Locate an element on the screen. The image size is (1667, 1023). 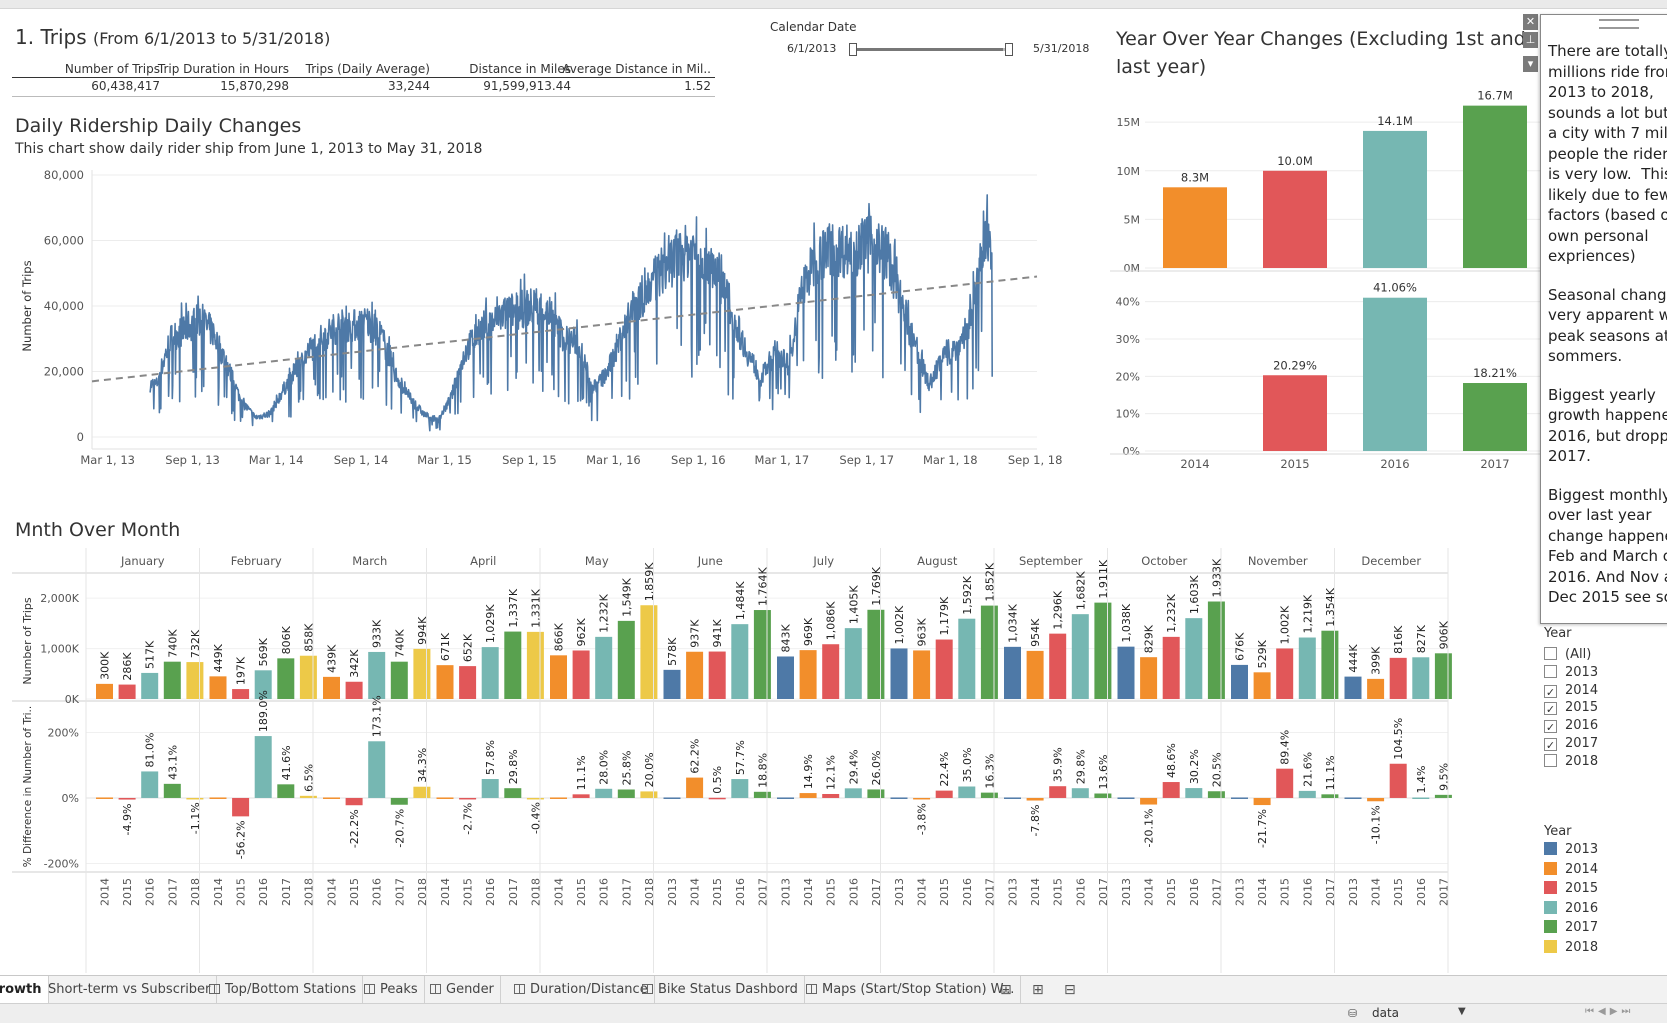
year-filter-option: (All) is located at coordinates (1567, 655).